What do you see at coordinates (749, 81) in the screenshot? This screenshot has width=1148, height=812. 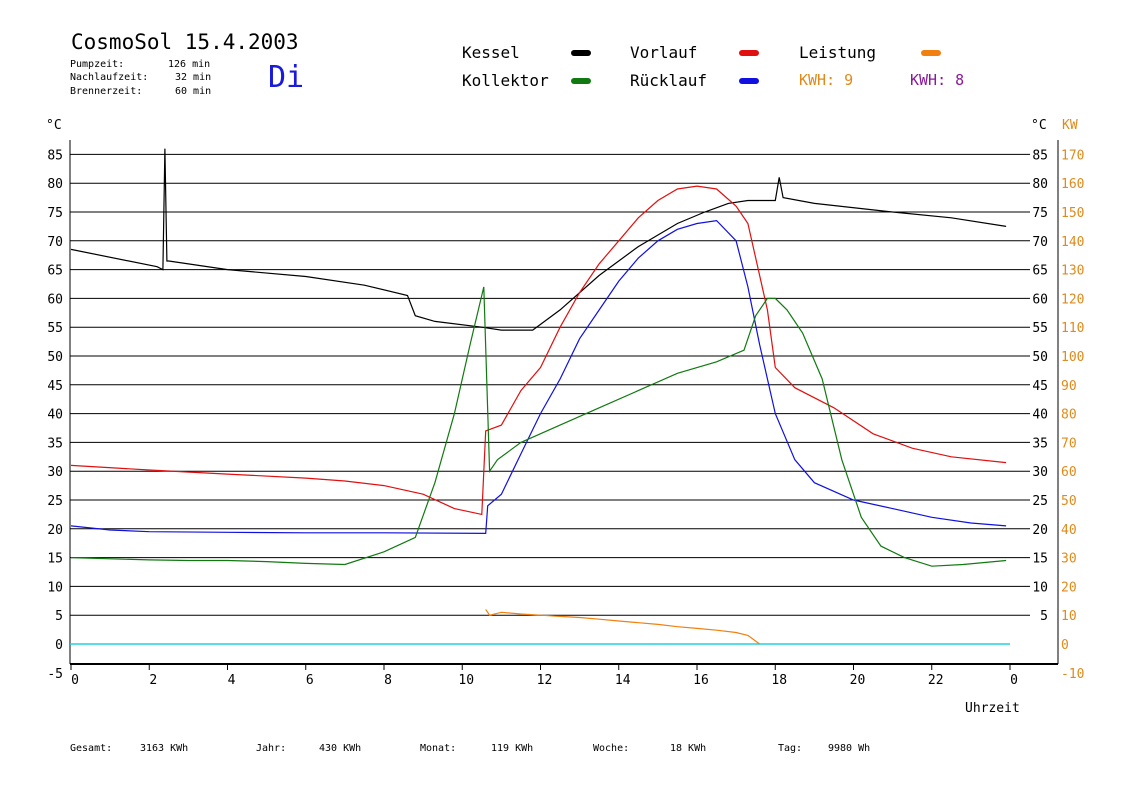 I see `legend-ruecklauf-swatch` at bounding box center [749, 81].